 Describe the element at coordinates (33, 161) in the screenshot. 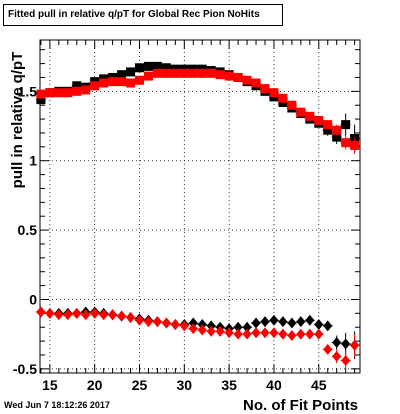

I see `y-tick-label: 1` at that location.